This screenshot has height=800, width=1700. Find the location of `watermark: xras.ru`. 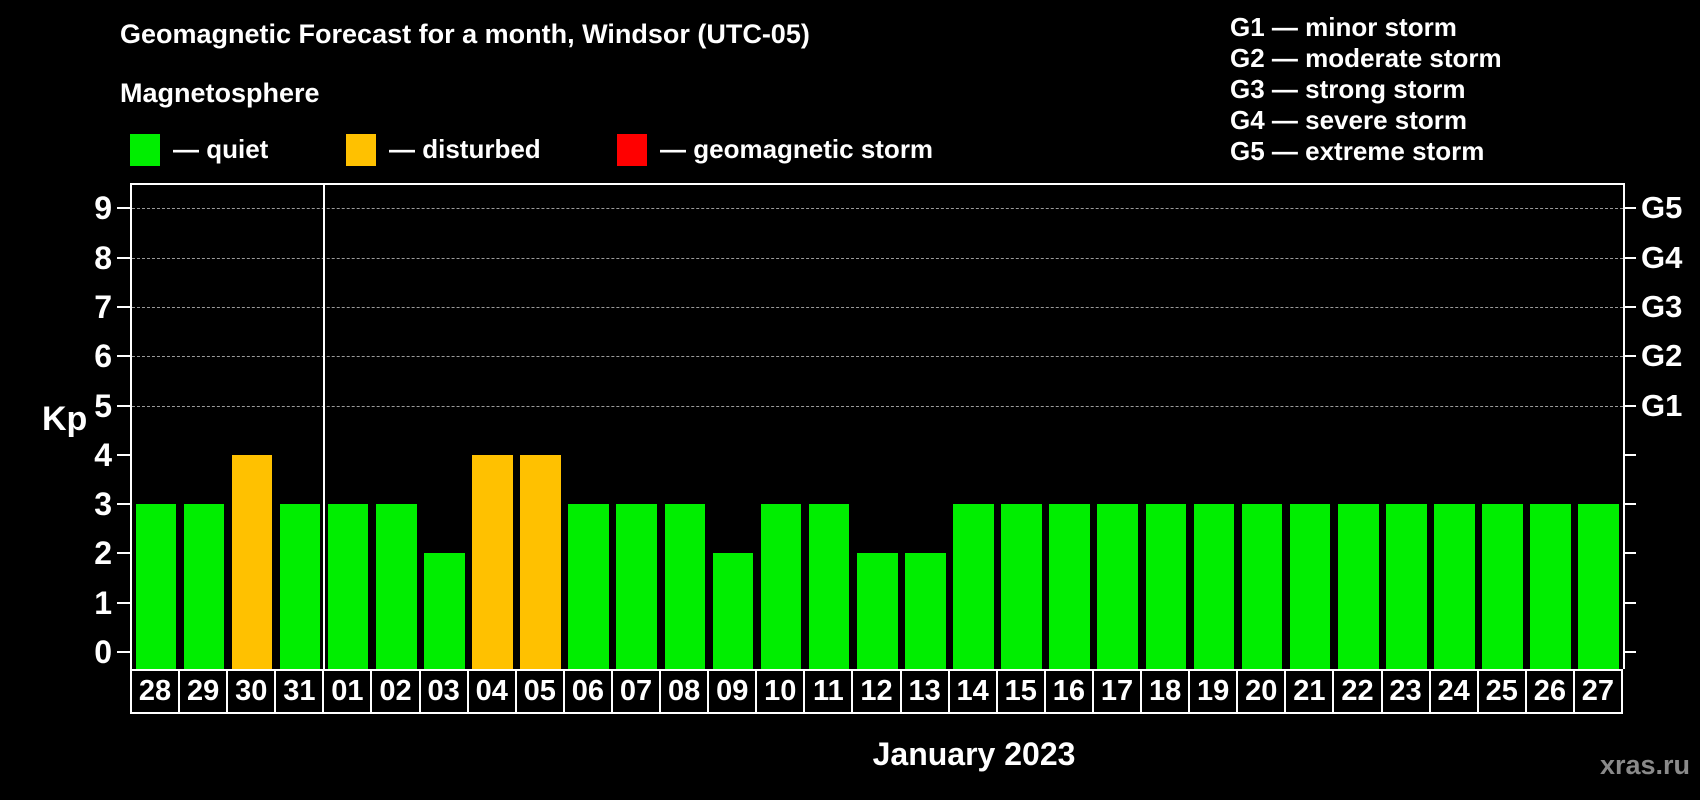

watermark: xras.ru is located at coordinates (1644, 765).